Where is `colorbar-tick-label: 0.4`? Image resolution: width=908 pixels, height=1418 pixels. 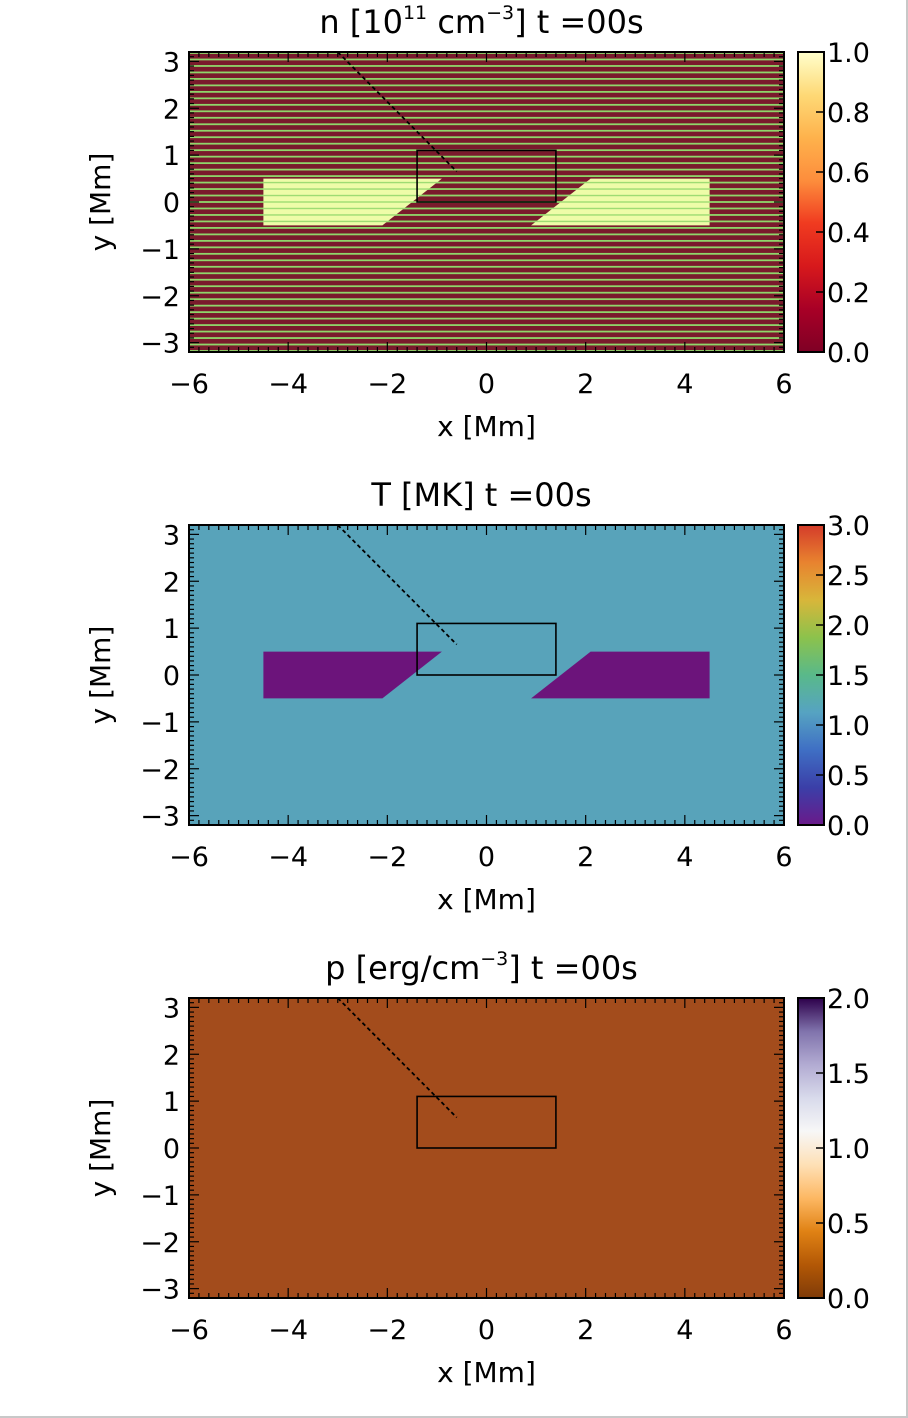 colorbar-tick-label: 0.4 is located at coordinates (848, 233).